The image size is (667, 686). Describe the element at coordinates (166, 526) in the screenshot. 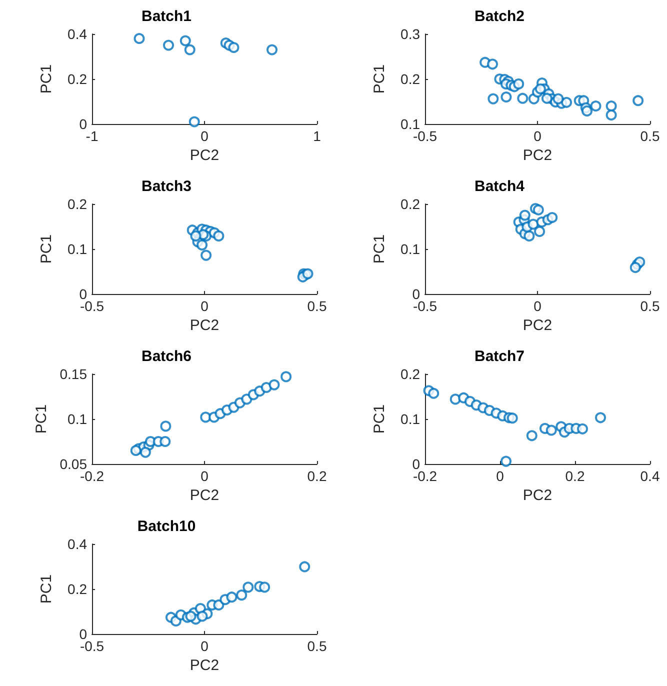

I see `chart-title: Batch10` at that location.